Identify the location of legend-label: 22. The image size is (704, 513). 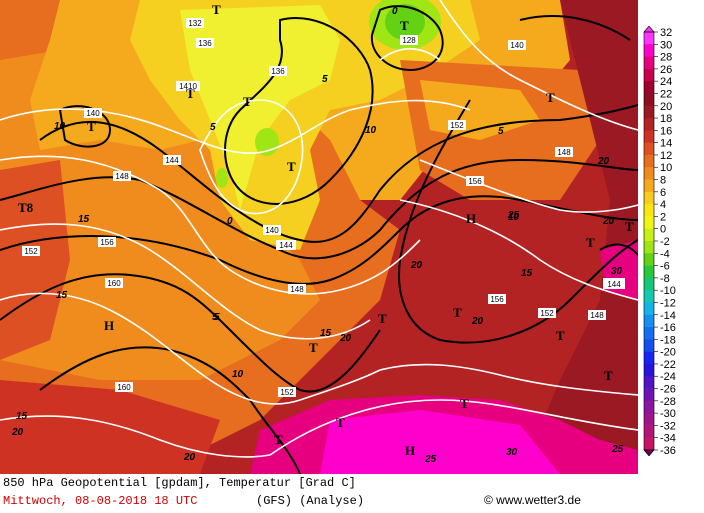
(666, 94).